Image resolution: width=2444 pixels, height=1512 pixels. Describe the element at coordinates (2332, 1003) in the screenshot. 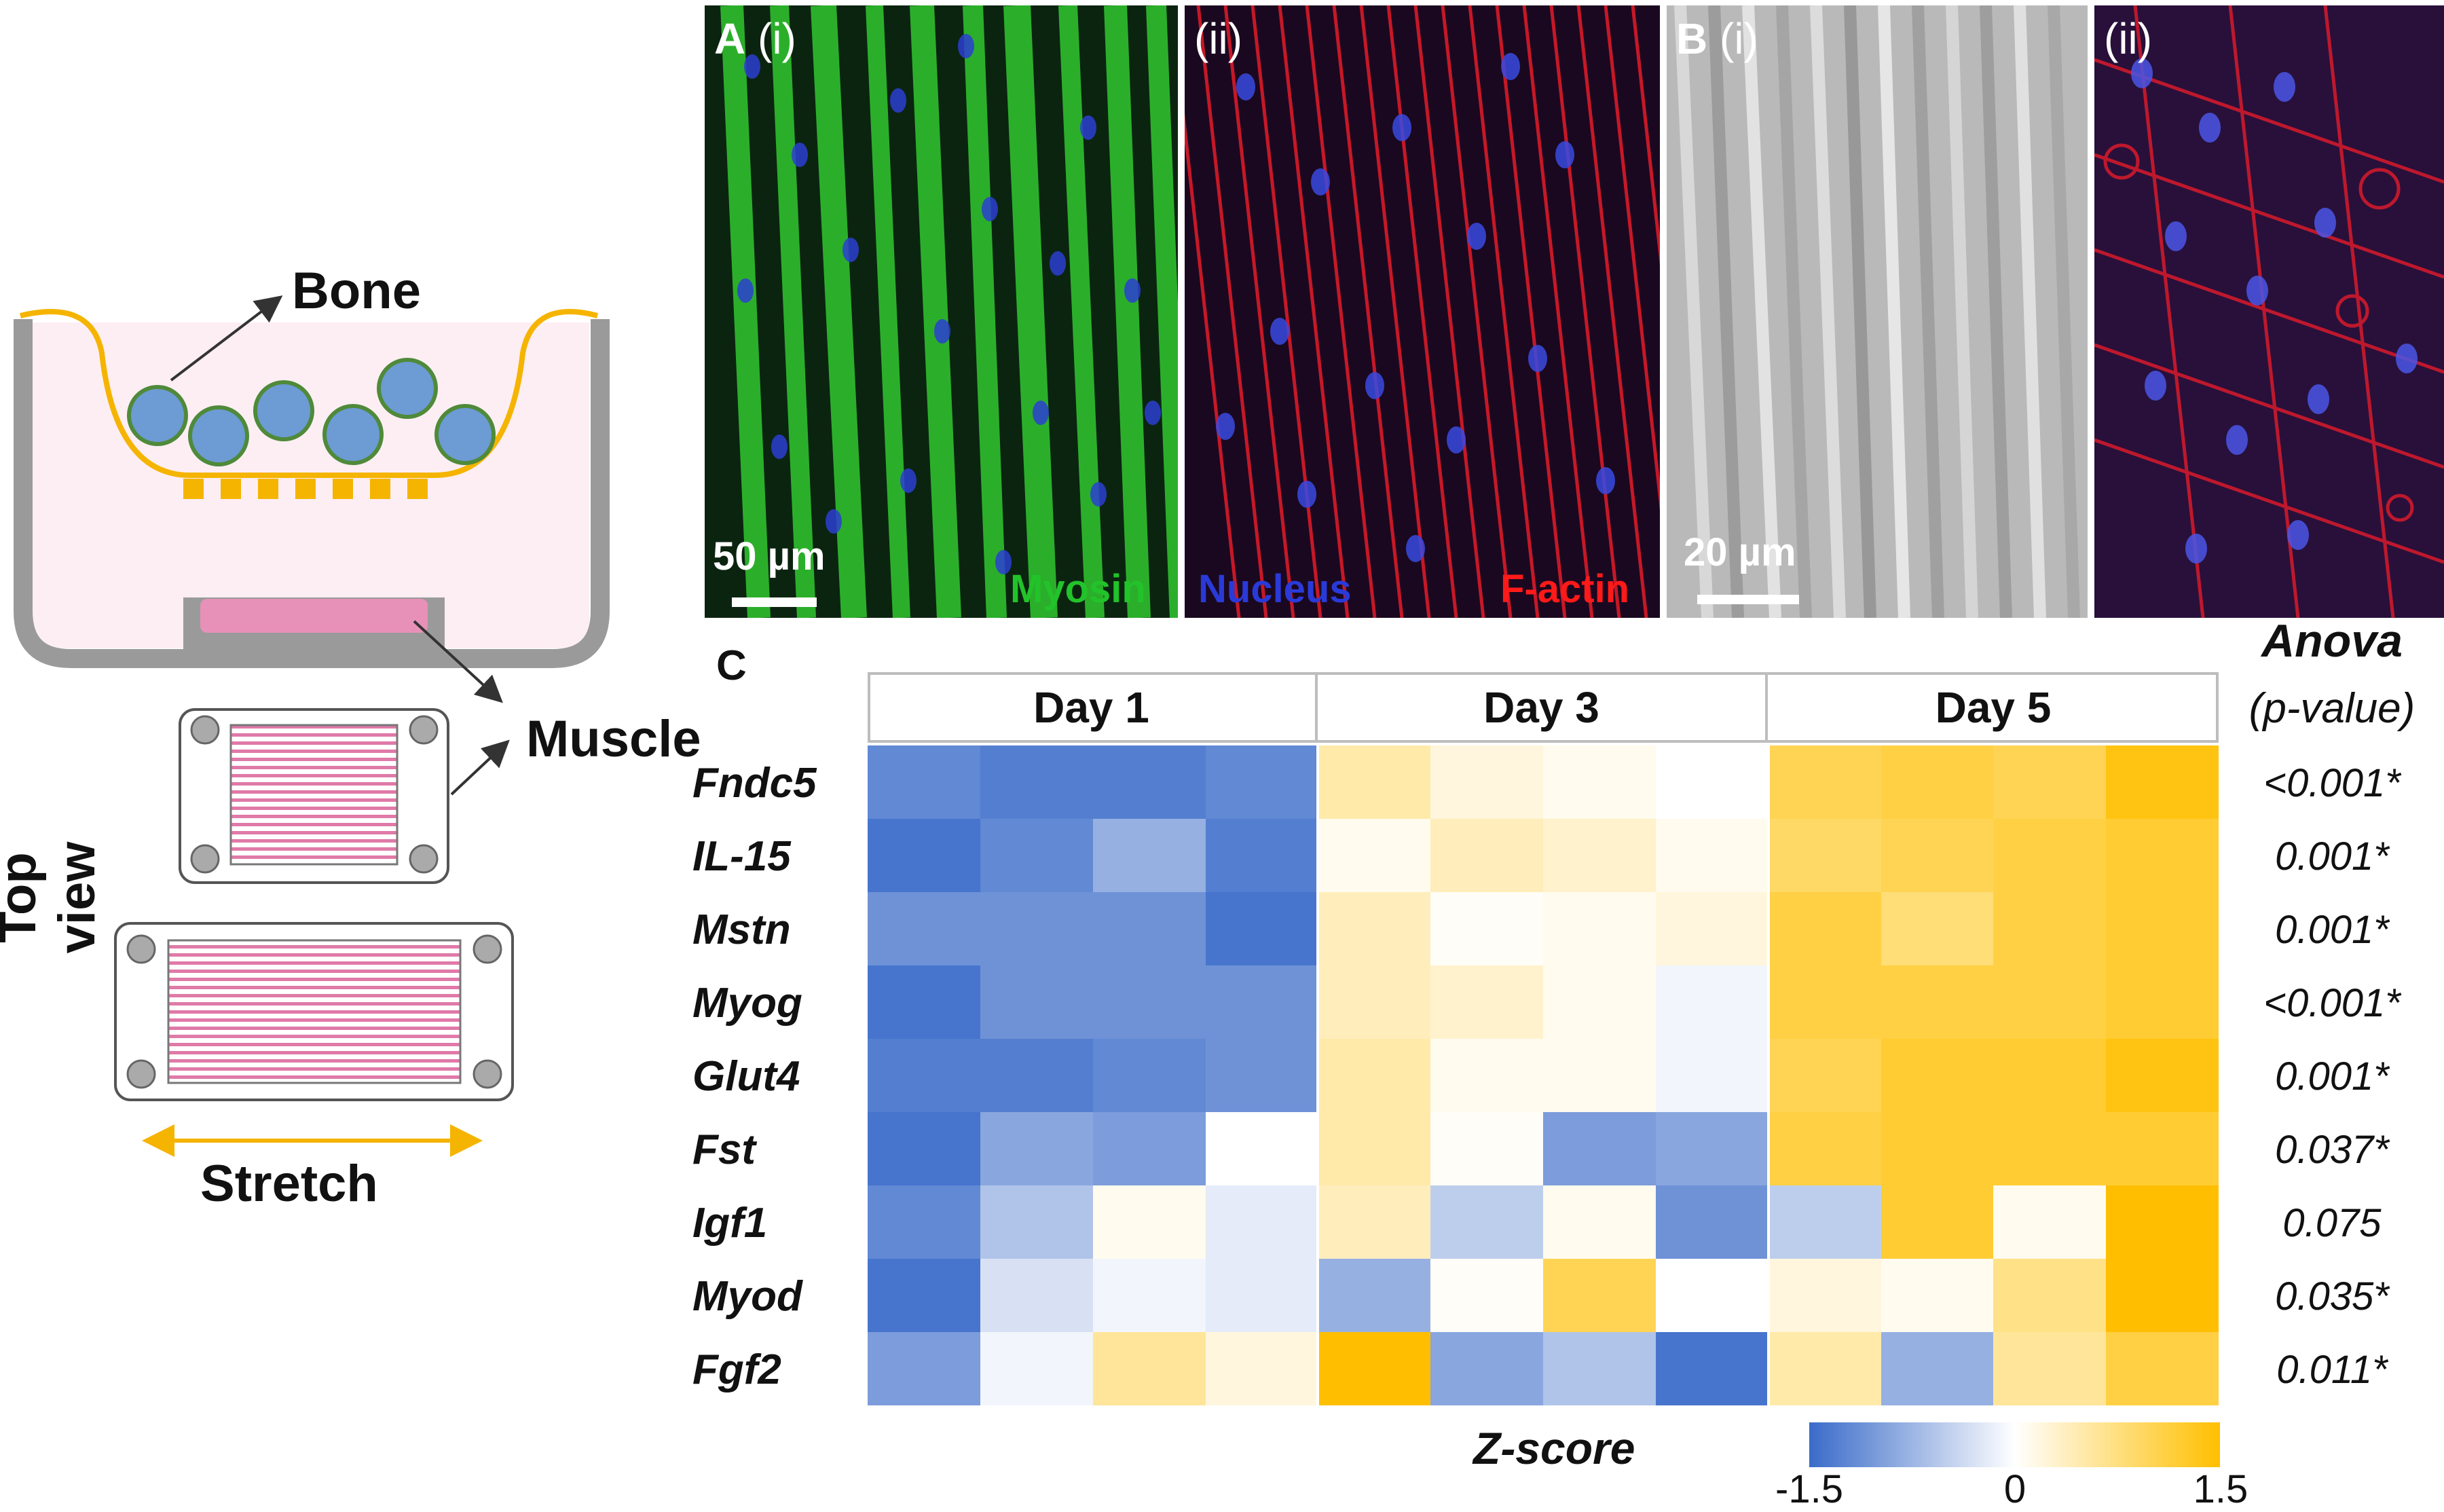

I see `pvalue-myog: <0.001*` at that location.